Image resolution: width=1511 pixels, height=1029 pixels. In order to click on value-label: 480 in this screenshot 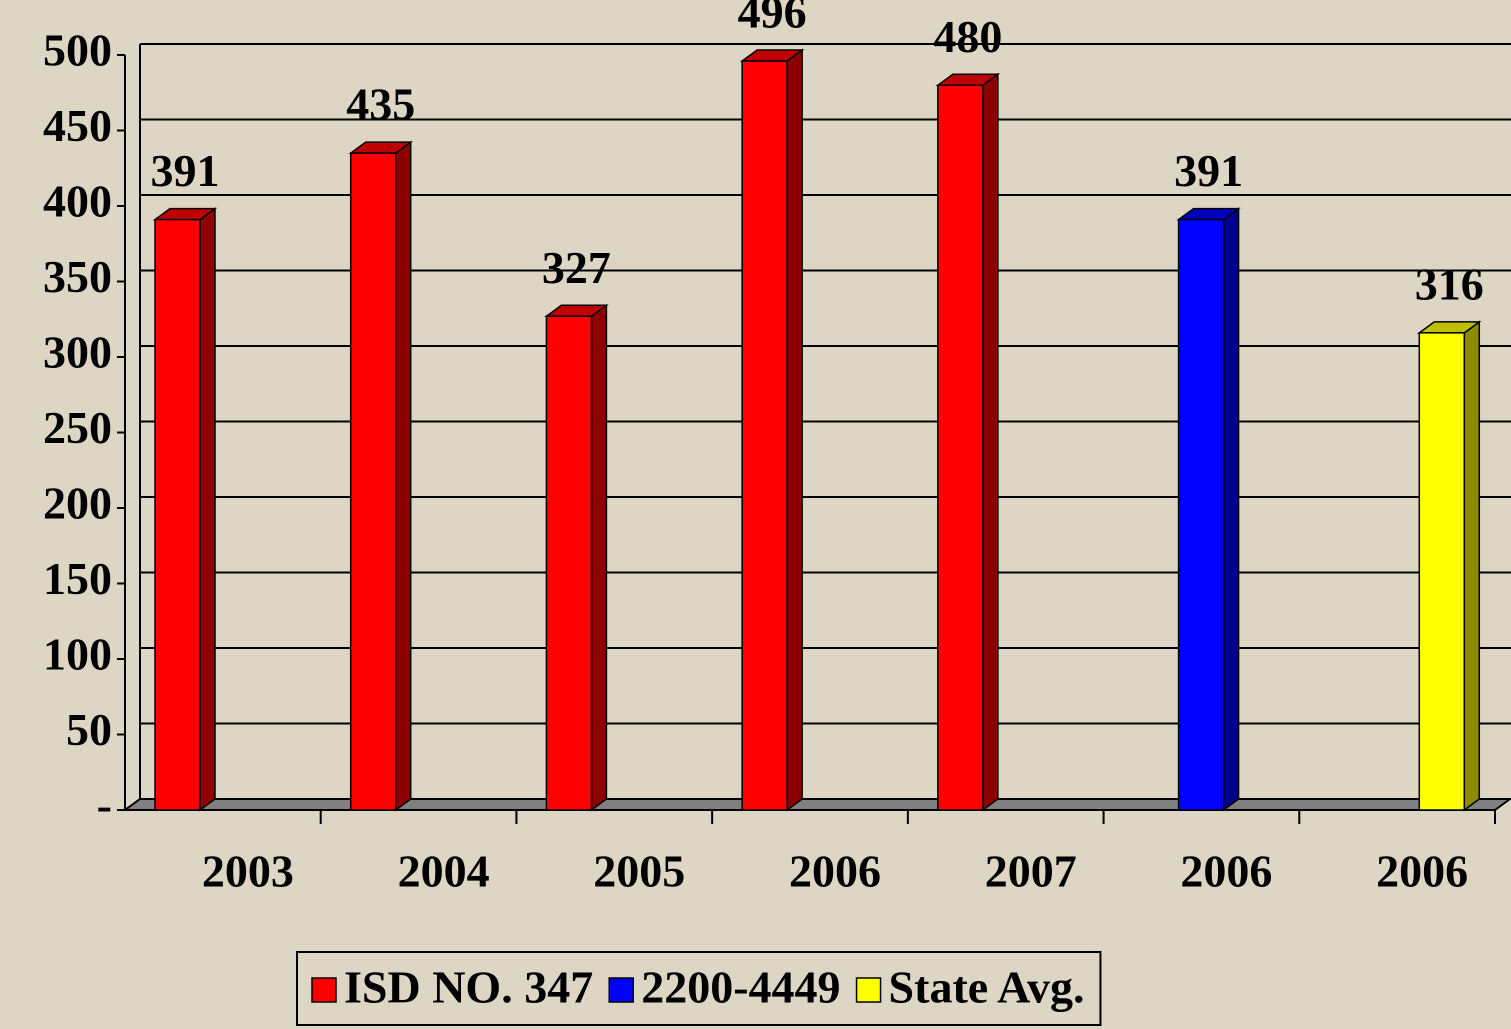, I will do `click(967, 36)`.